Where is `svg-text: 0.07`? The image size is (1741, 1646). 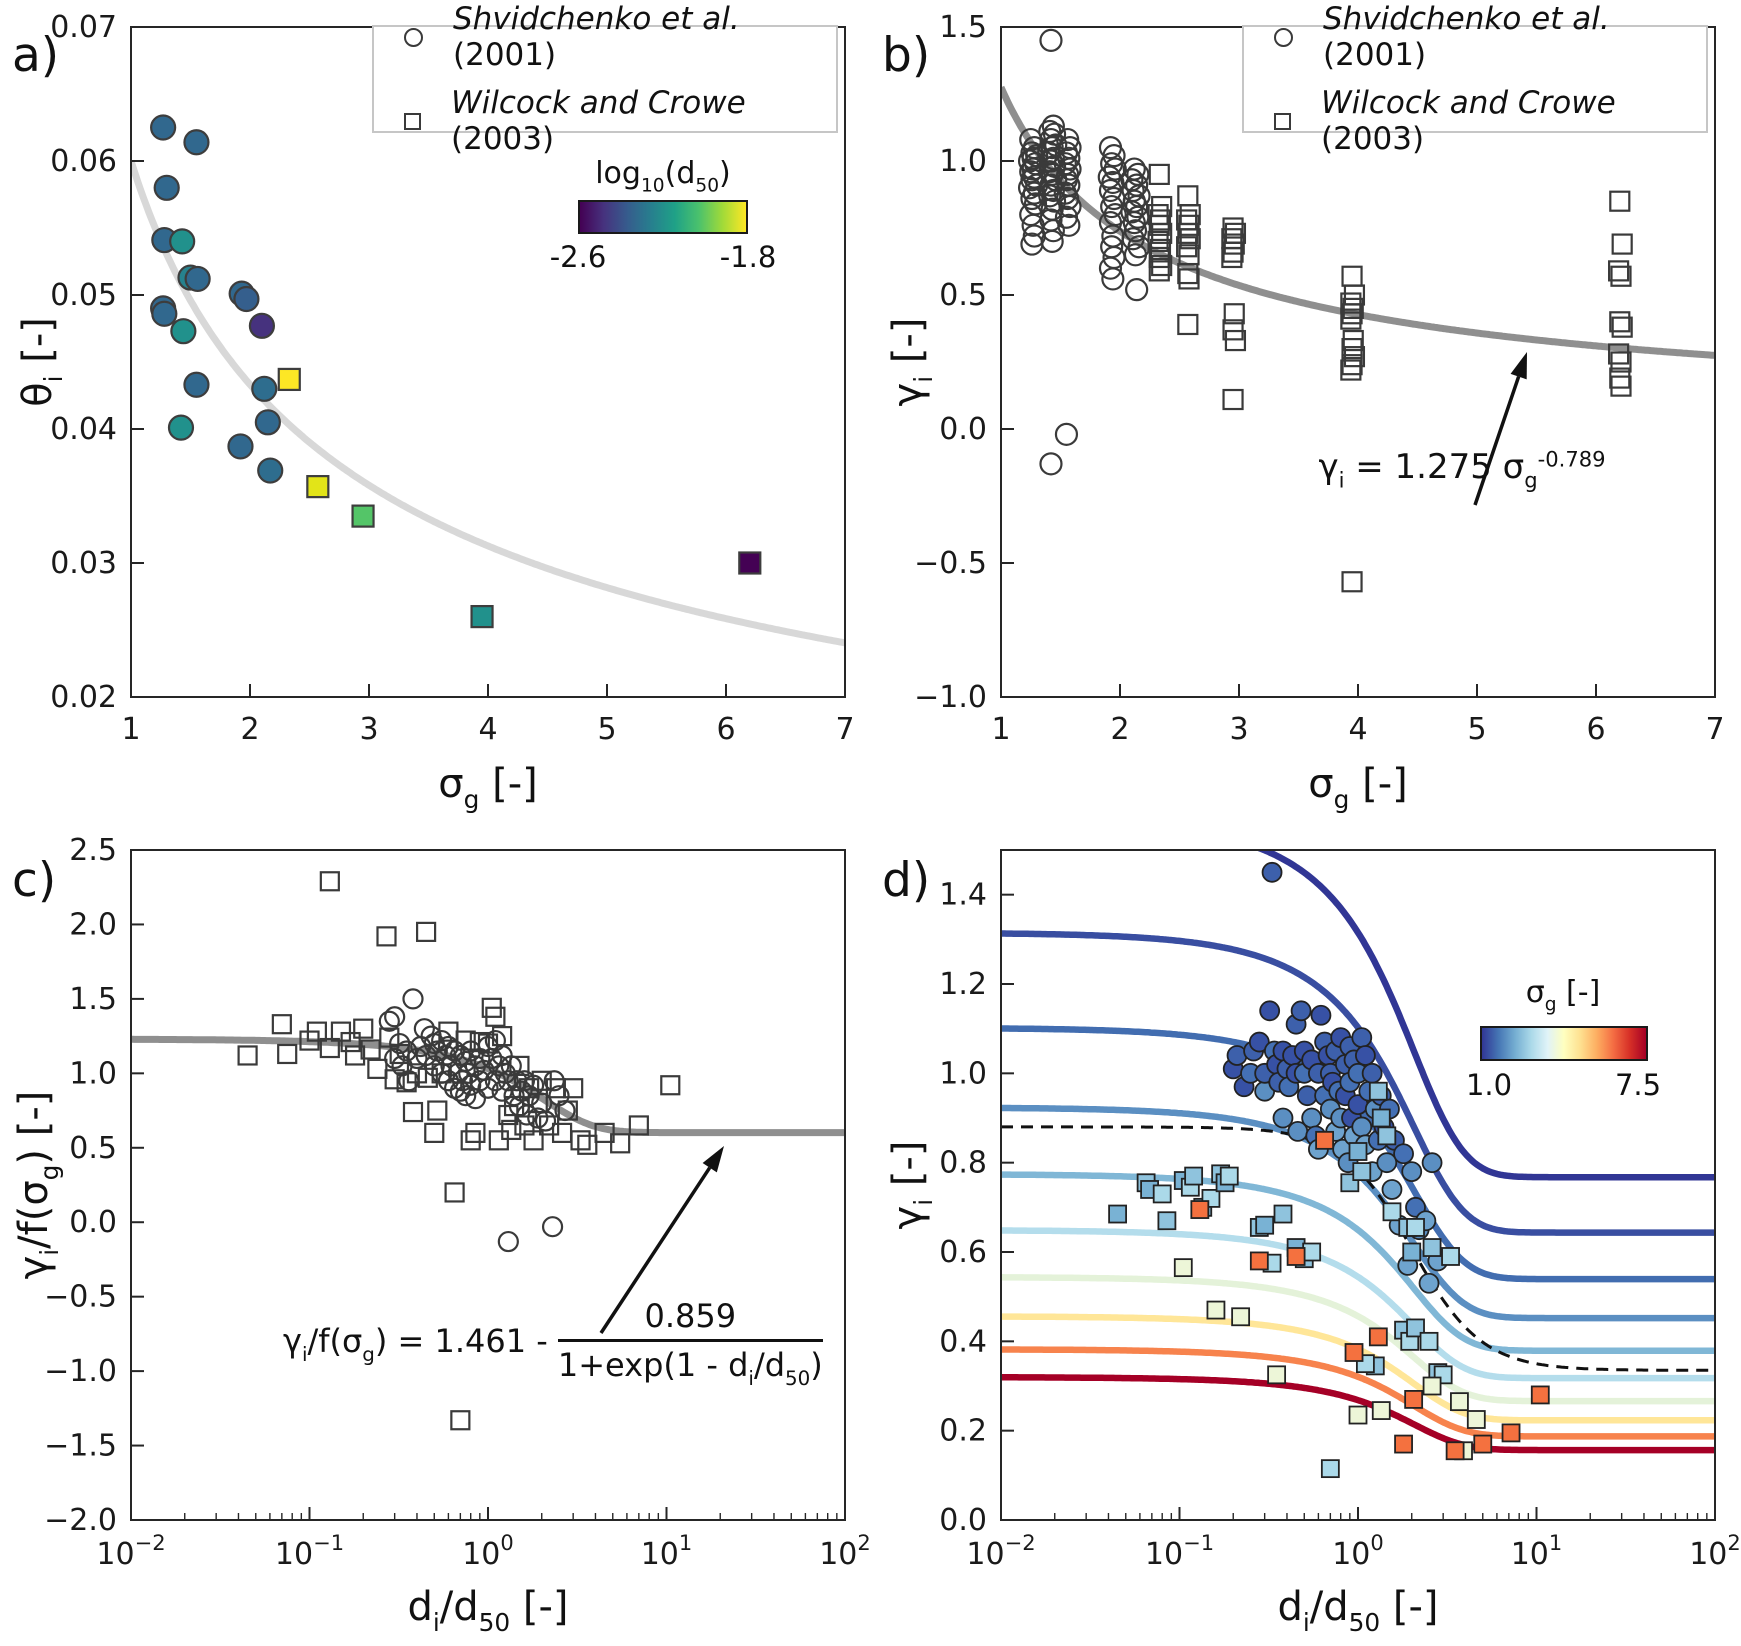 svg-text: 0.07 is located at coordinates (83, 27).